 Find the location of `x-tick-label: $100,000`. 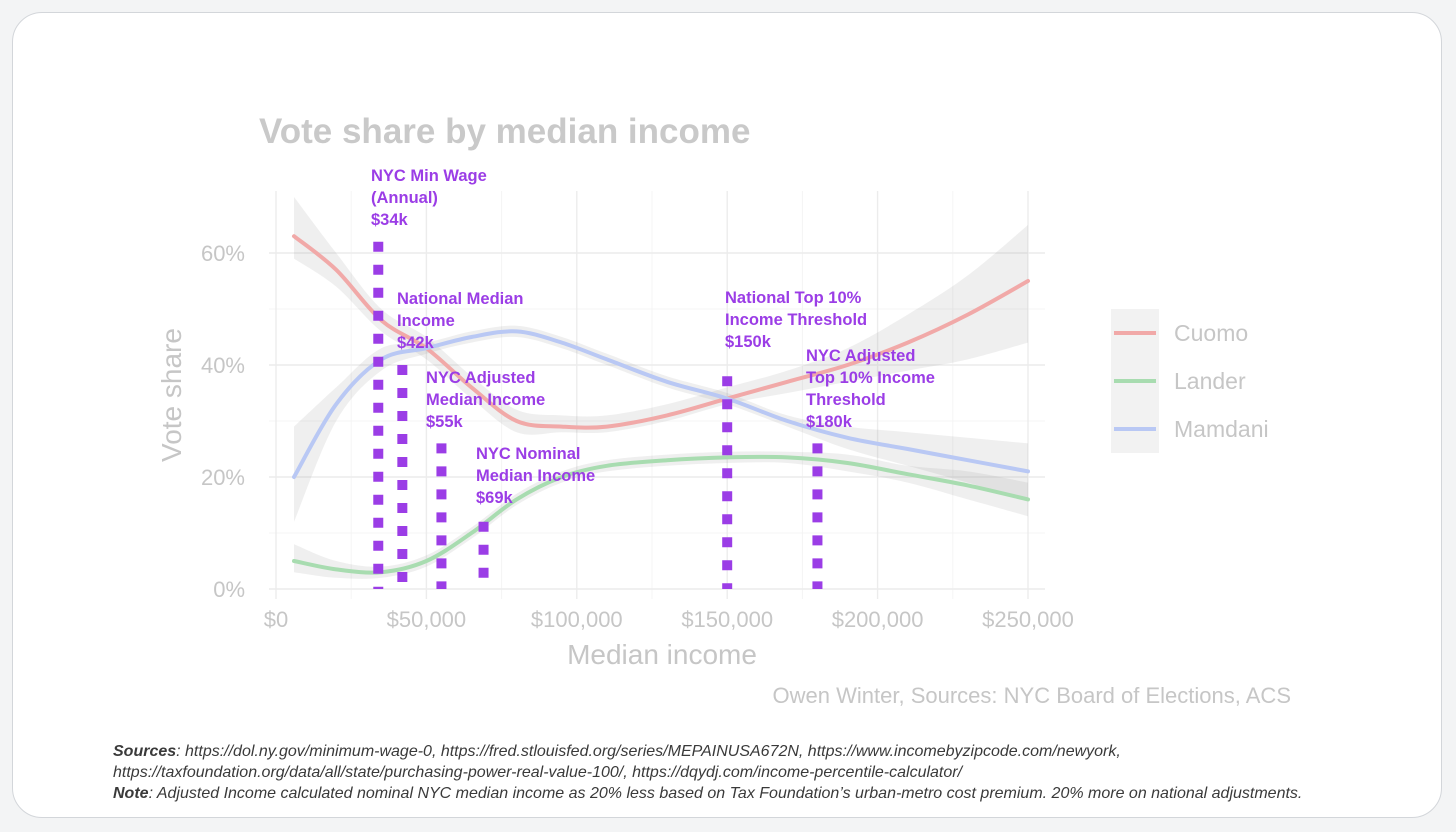

x-tick-label: $100,000 is located at coordinates (577, 619).